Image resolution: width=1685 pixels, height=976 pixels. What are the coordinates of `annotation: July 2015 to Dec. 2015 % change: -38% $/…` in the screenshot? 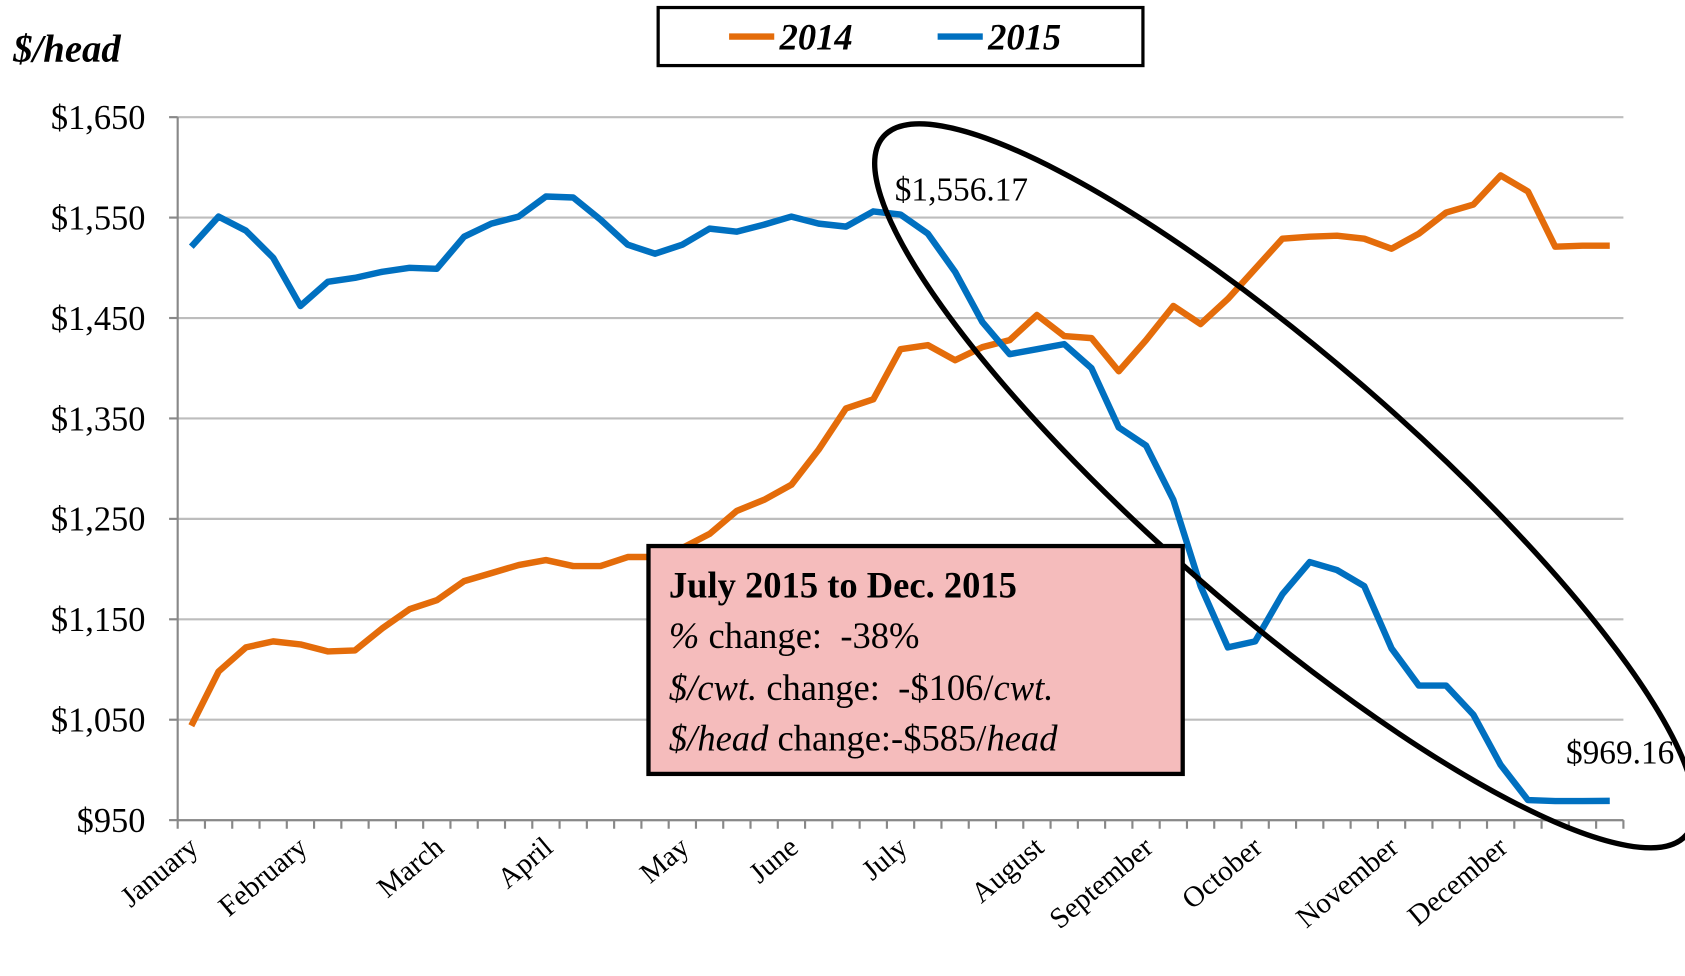 It's located at (915, 660).